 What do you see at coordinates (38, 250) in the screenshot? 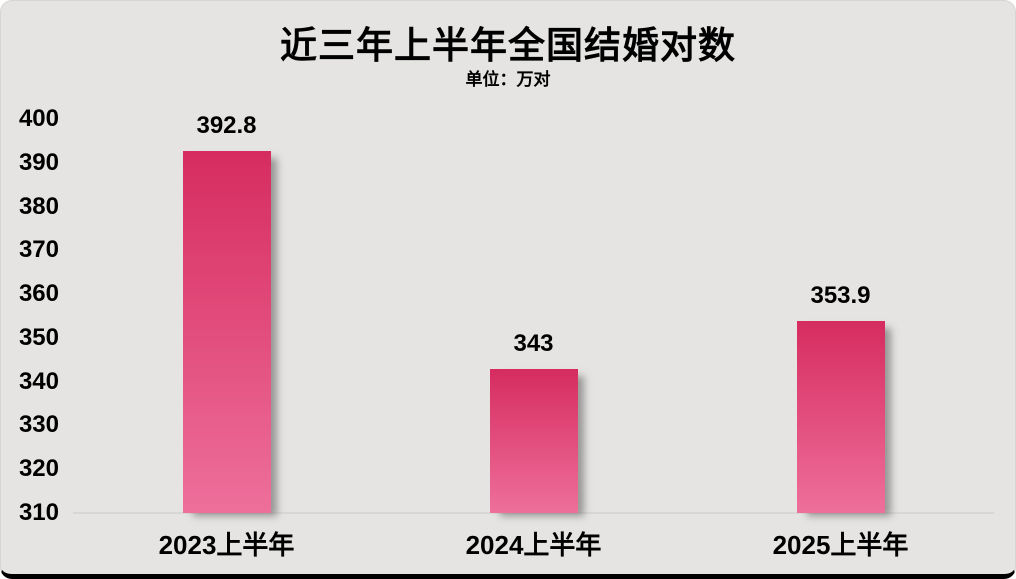
I see `y-tick-label: 370` at bounding box center [38, 250].